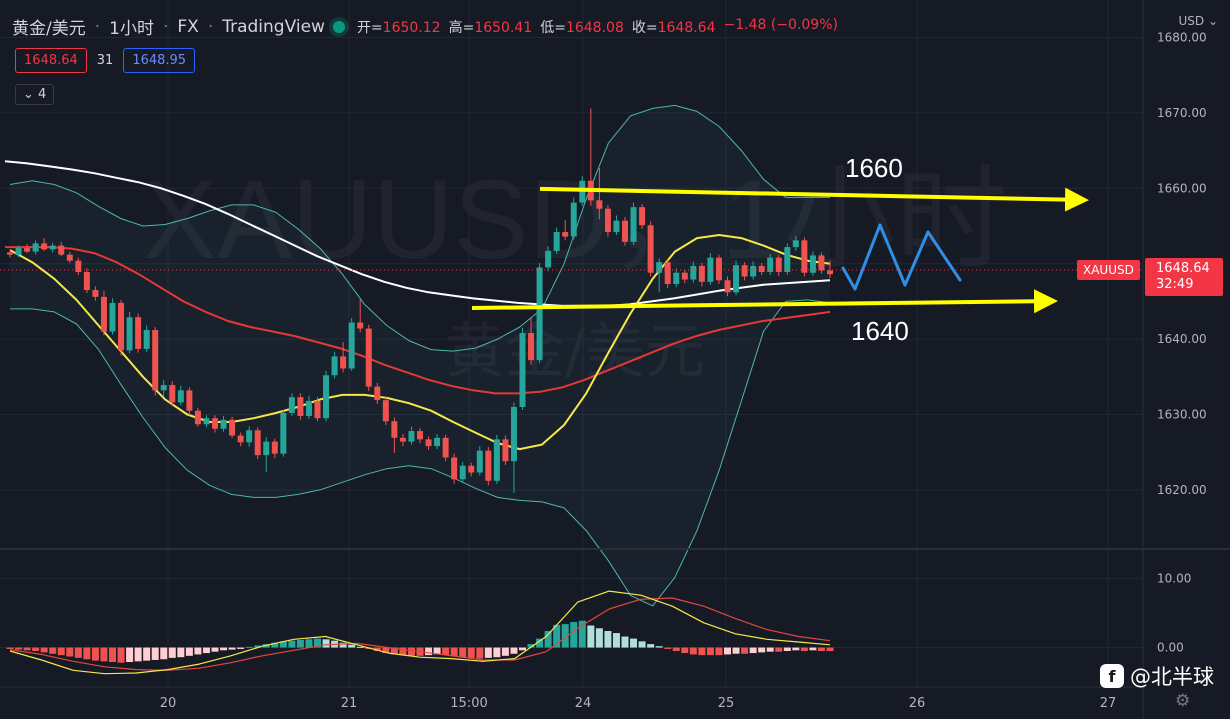 This screenshot has width=1230, height=719. Describe the element at coordinates (1174, 579) in the screenshot. I see `macd-tick-label: 10.00` at that location.